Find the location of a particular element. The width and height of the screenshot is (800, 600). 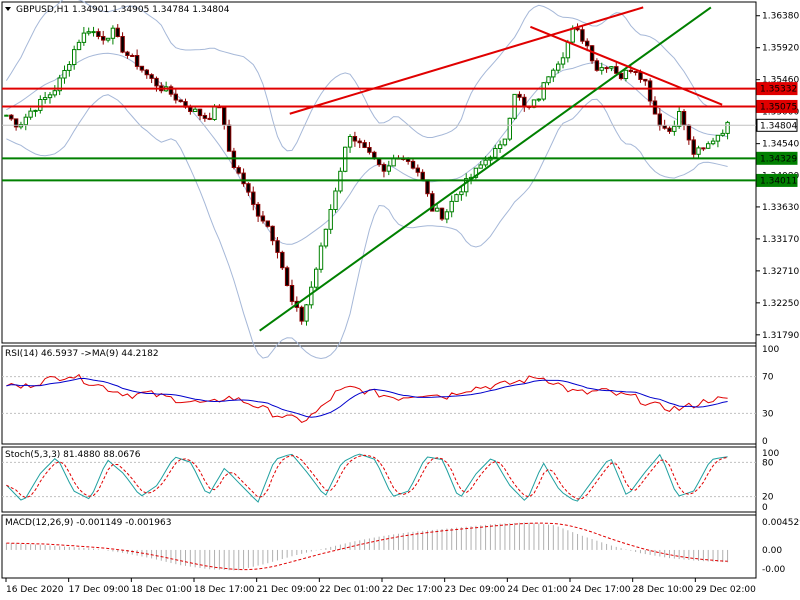

price-tick-label: 1.36380 is located at coordinates (780, 17).